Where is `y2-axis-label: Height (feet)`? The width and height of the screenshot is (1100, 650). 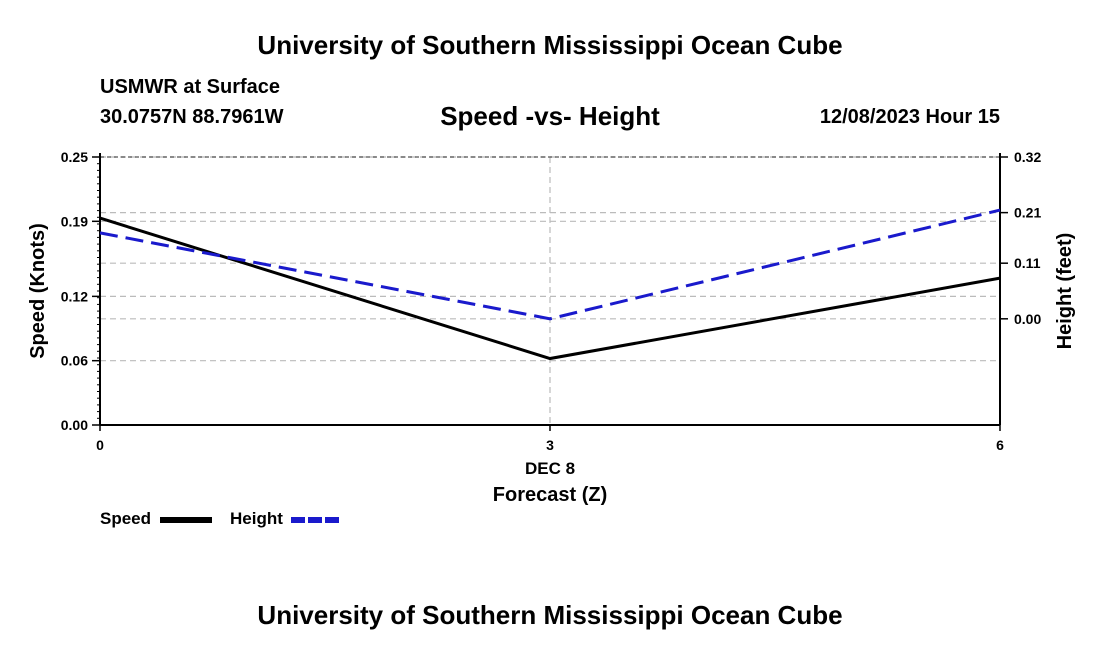 y2-axis-label: Height (feet) is located at coordinates (1065, 291).